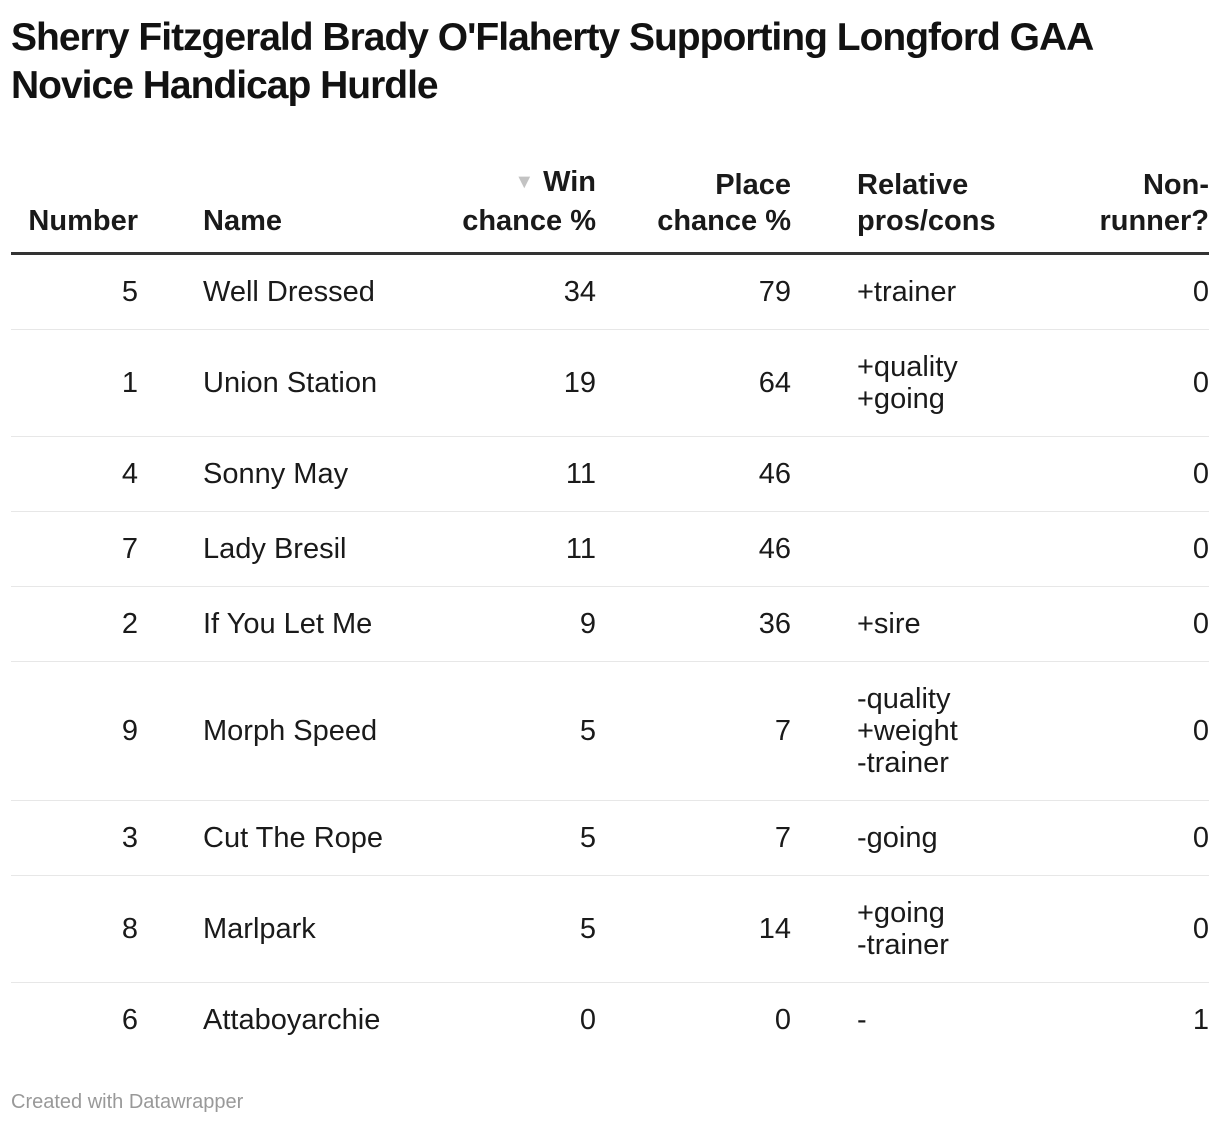 This screenshot has height=1126, width=1220. What do you see at coordinates (298, 929) in the screenshot?
I see `cell-name: Marlpark` at bounding box center [298, 929].